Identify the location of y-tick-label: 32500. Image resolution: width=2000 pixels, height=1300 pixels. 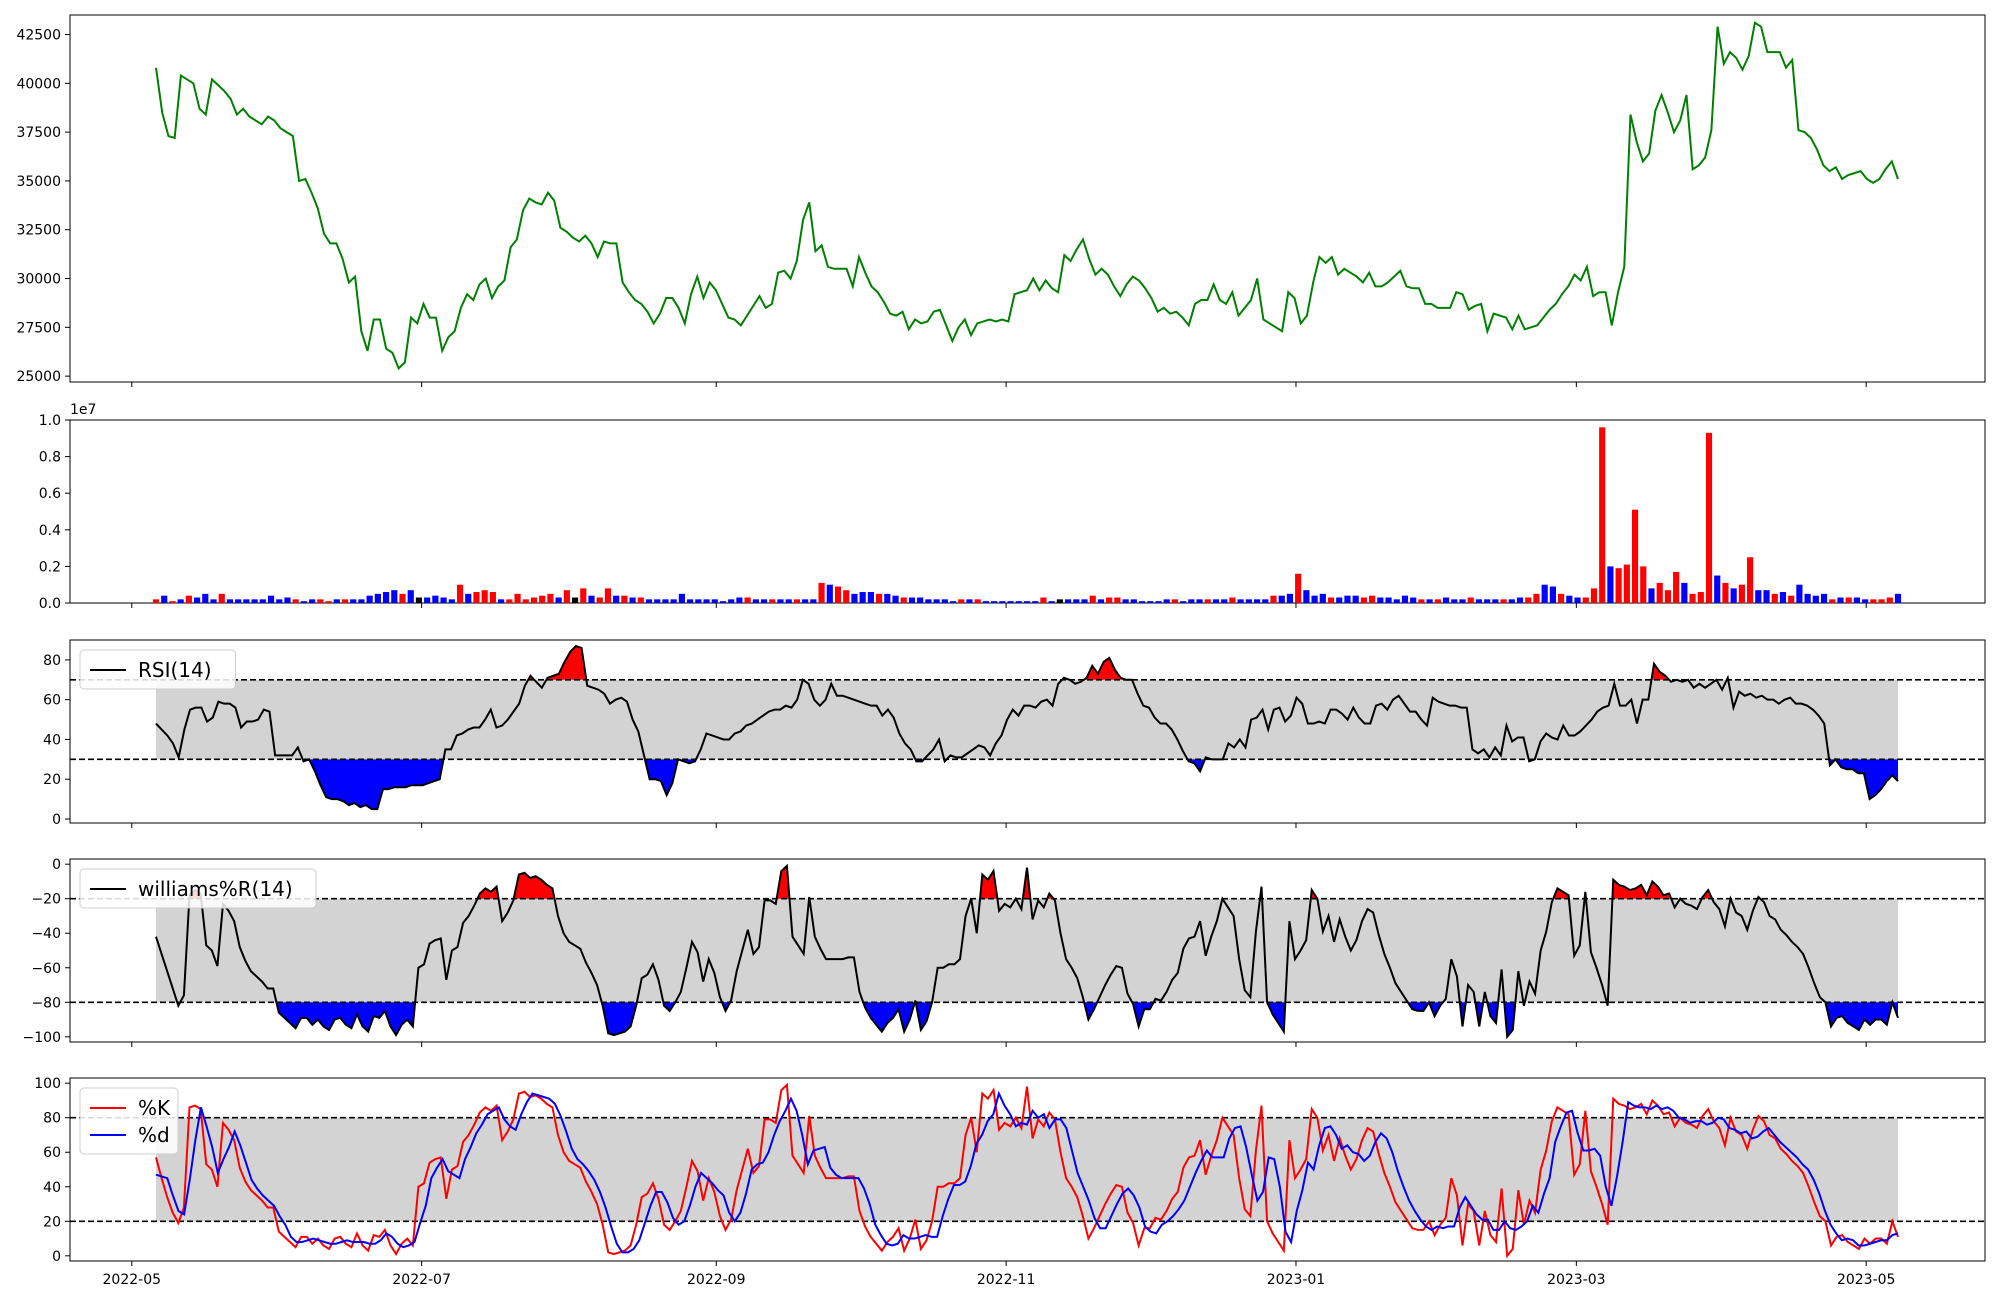
(38, 231).